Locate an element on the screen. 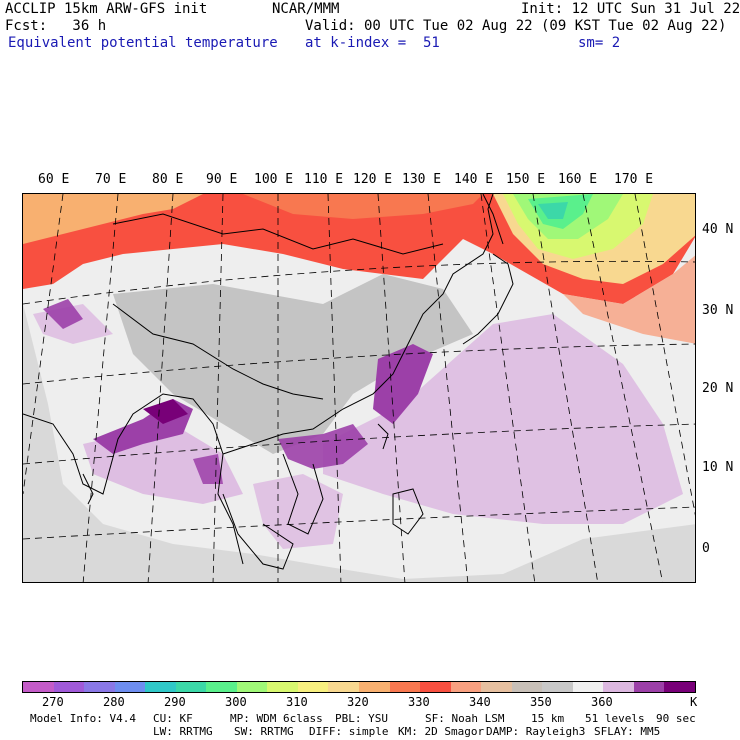 The image size is (740, 740). time-step: 90 sec is located at coordinates (676, 718).